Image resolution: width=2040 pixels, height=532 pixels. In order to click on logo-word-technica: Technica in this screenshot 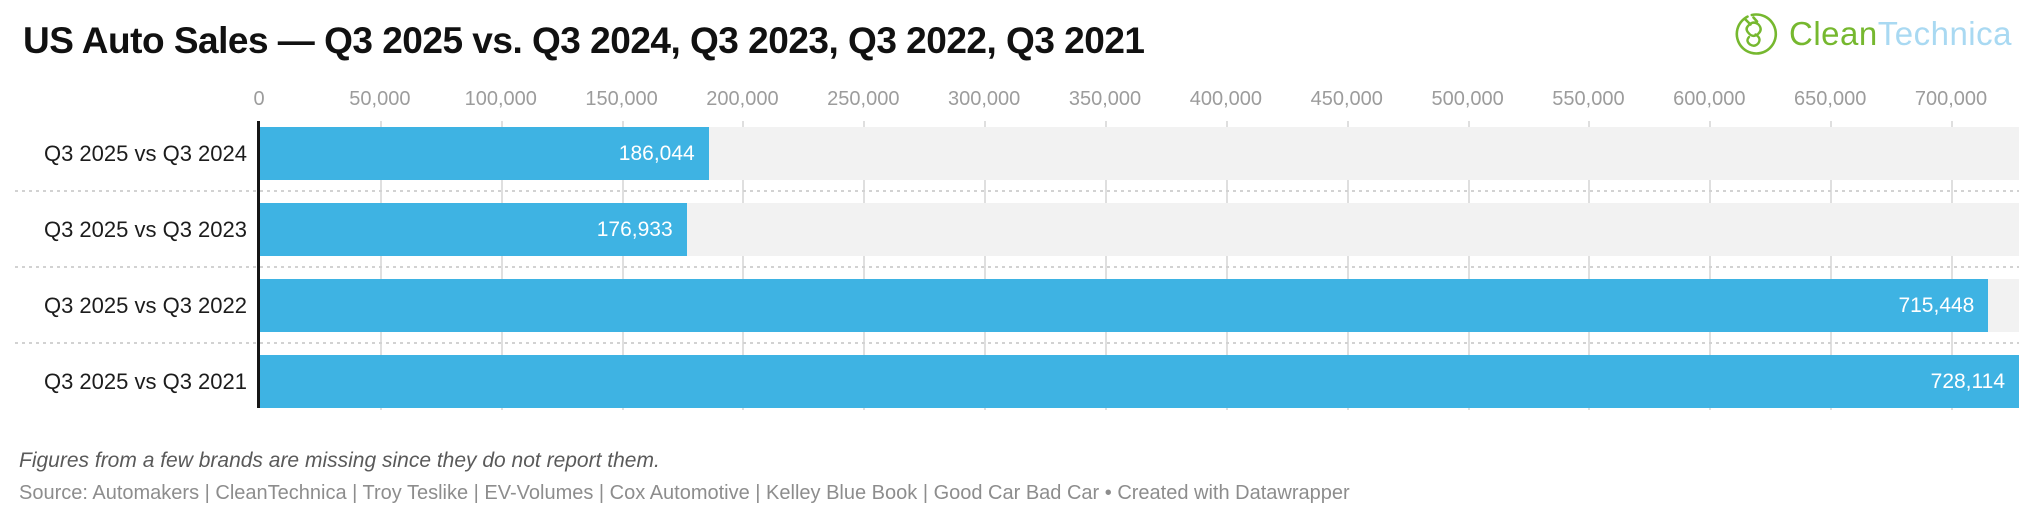, I will do `click(1944, 33)`.